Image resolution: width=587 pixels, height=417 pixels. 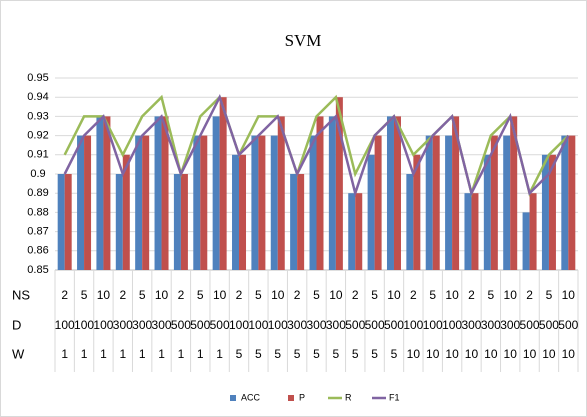 I want to click on legend-label: P, so click(x=302, y=397).